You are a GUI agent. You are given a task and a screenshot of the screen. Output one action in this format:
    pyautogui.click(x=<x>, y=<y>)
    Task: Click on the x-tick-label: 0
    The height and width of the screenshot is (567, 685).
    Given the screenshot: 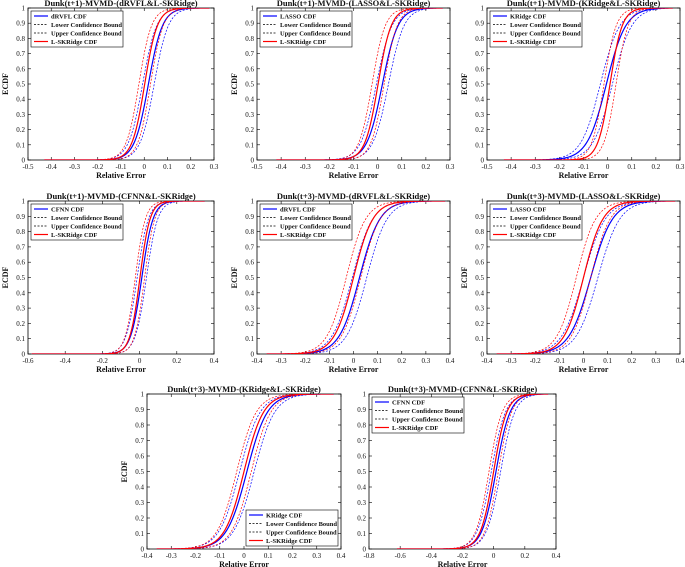 What is the action you would take?
    pyautogui.click(x=494, y=556)
    